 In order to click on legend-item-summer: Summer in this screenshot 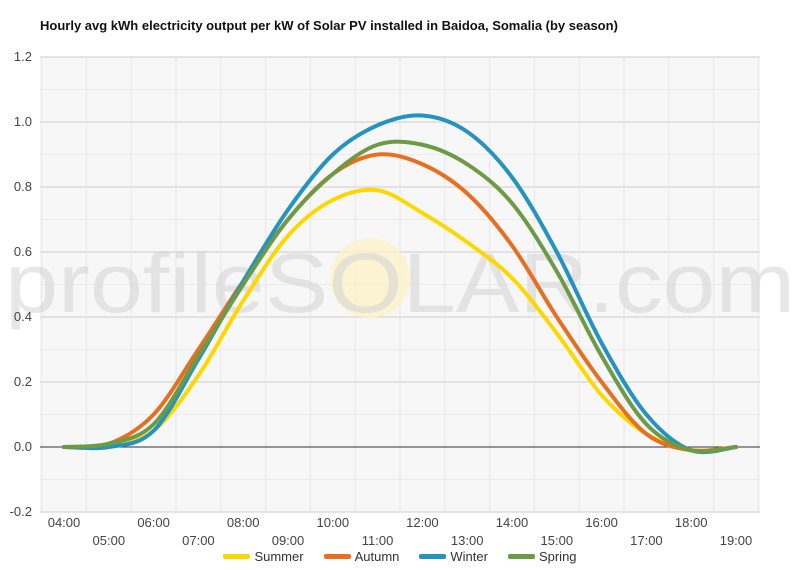, I will do `click(263, 556)`.